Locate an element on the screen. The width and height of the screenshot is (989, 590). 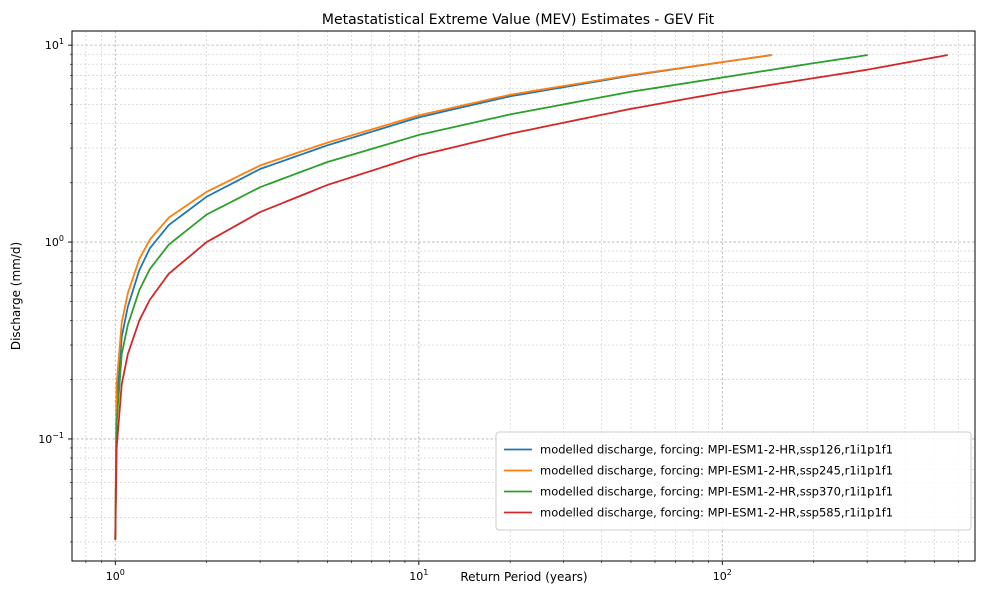
x-axis-label: Return Period (years) is located at coordinates (523, 577).